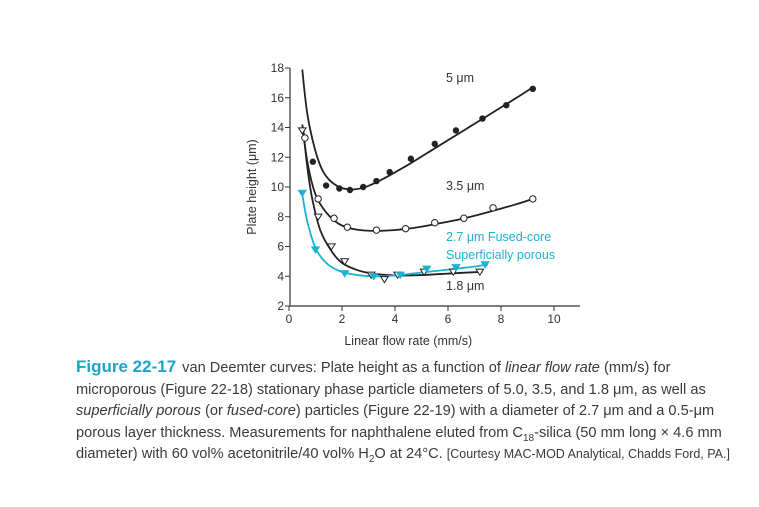 This screenshot has height=507, width=759. What do you see at coordinates (278, 128) in the screenshot?
I see `y-tick-label-14: 14` at bounding box center [278, 128].